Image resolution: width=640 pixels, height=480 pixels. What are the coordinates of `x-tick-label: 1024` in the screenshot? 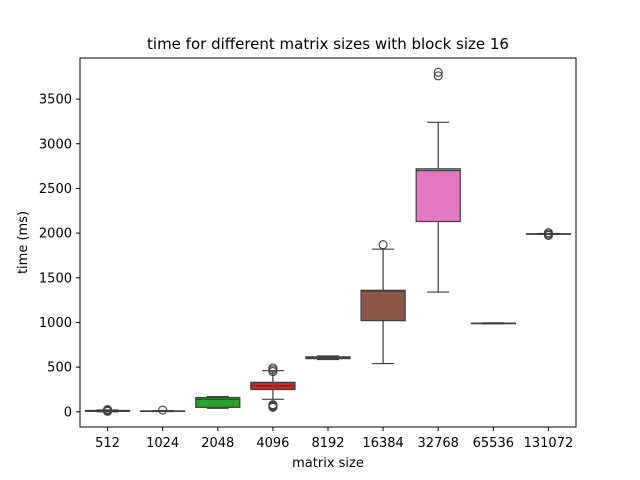 It's located at (162, 443).